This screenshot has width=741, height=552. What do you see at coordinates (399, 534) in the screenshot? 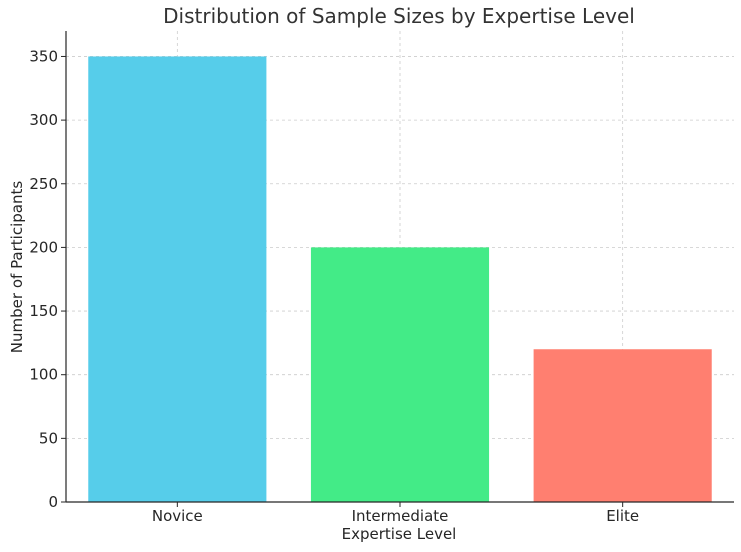
I see `x-axis-label: Expertise Level` at bounding box center [399, 534].